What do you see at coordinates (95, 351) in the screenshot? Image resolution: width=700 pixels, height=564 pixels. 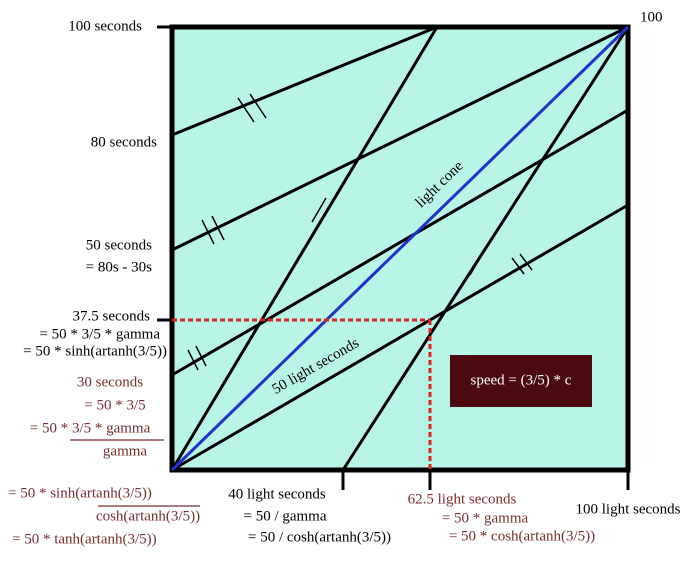 I see `y-label: = 50 * sinh(artanh(3/5))` at bounding box center [95, 351].